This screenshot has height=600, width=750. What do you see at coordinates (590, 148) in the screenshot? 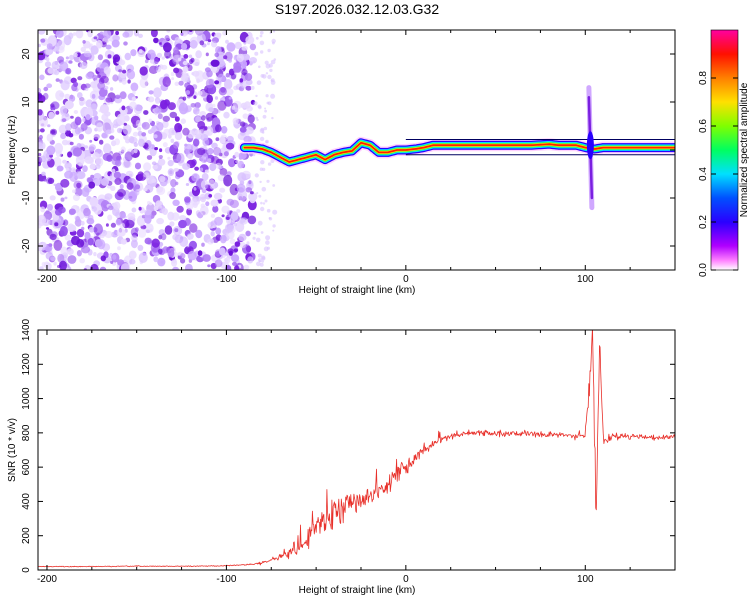
I see `spectrogram-artifact-layer` at bounding box center [590, 148].